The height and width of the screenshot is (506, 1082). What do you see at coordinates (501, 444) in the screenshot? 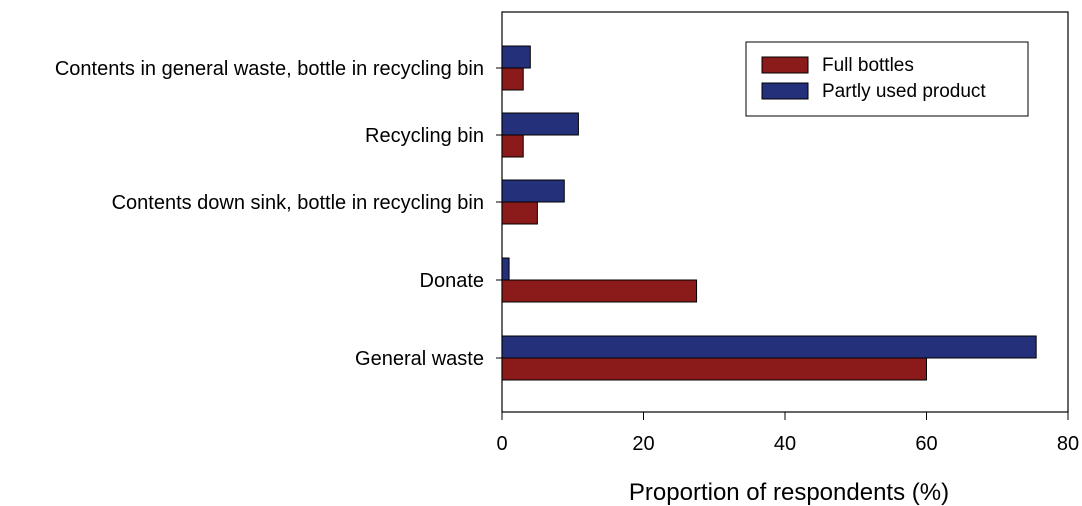
I see `x-tick-label-0: 0` at bounding box center [501, 444].